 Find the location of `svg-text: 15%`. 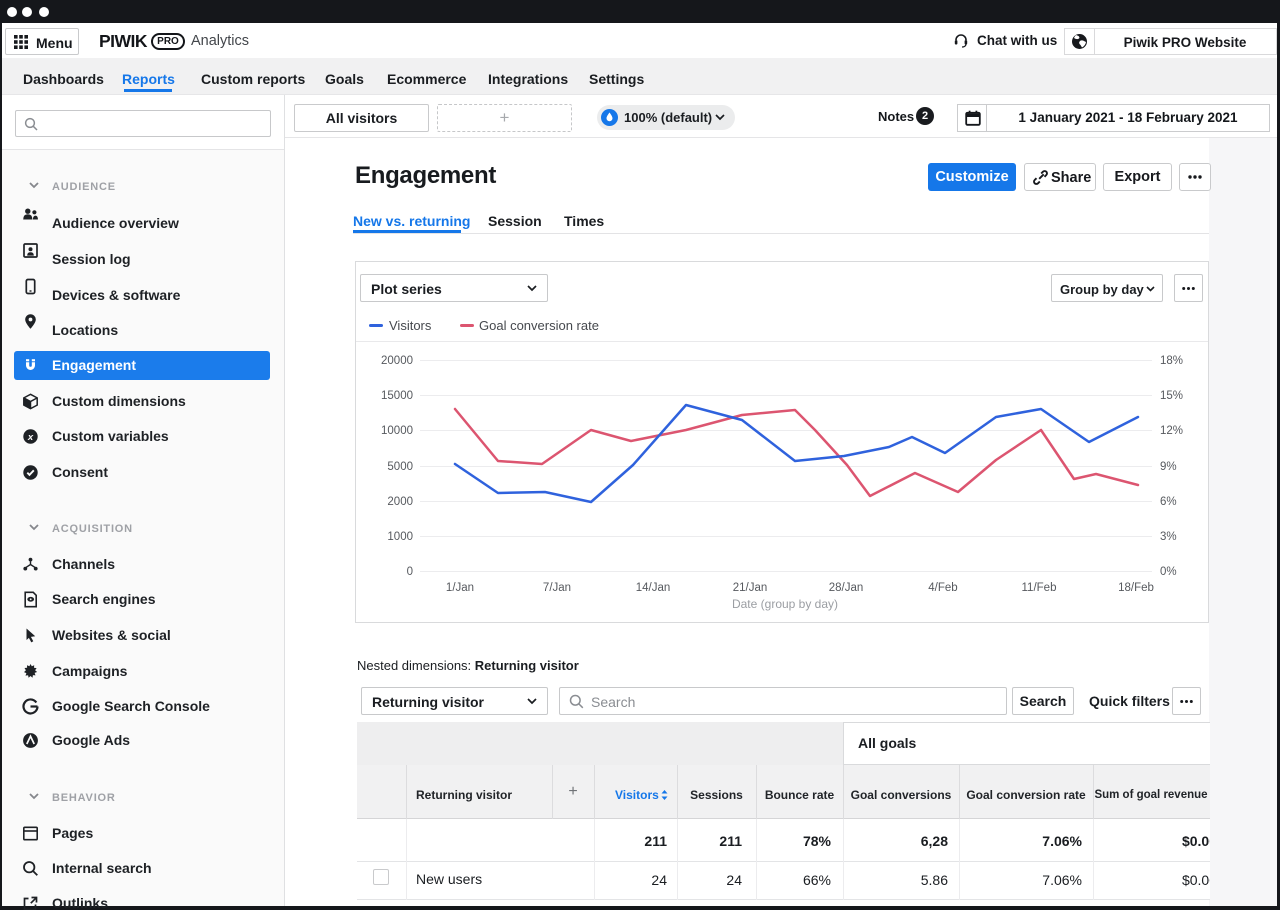

svg-text: 15% is located at coordinates (1171, 396).